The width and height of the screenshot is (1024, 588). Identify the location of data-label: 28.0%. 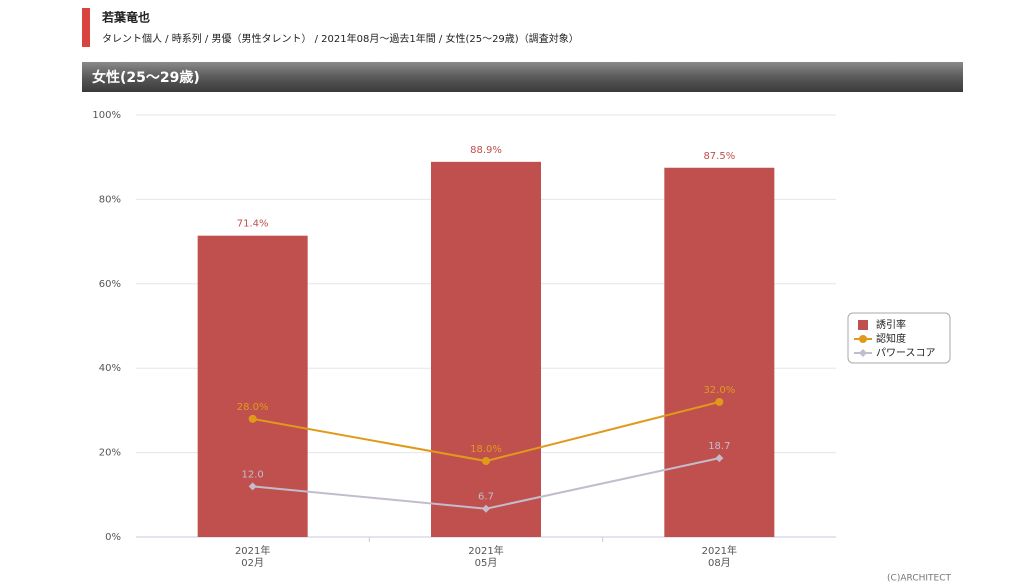
(253, 407).